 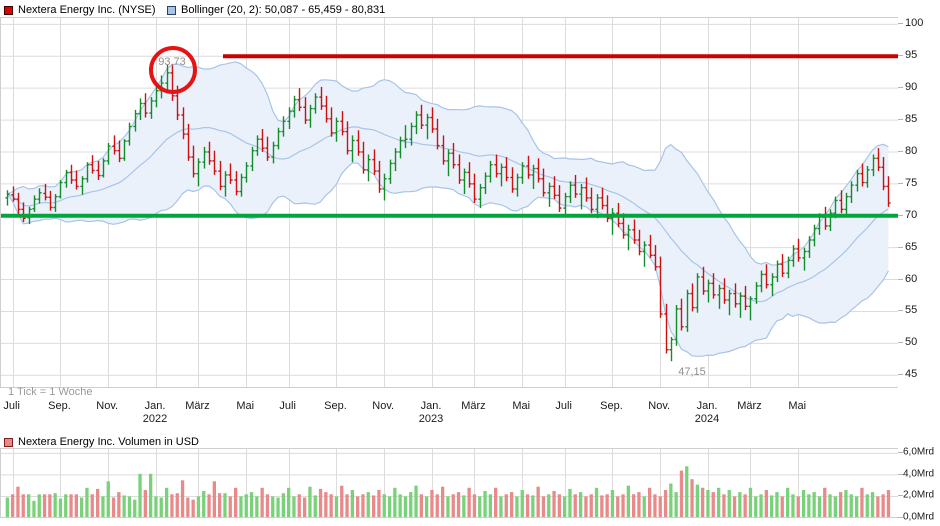 I want to click on price-y-tick: 80, so click(x=911, y=150).